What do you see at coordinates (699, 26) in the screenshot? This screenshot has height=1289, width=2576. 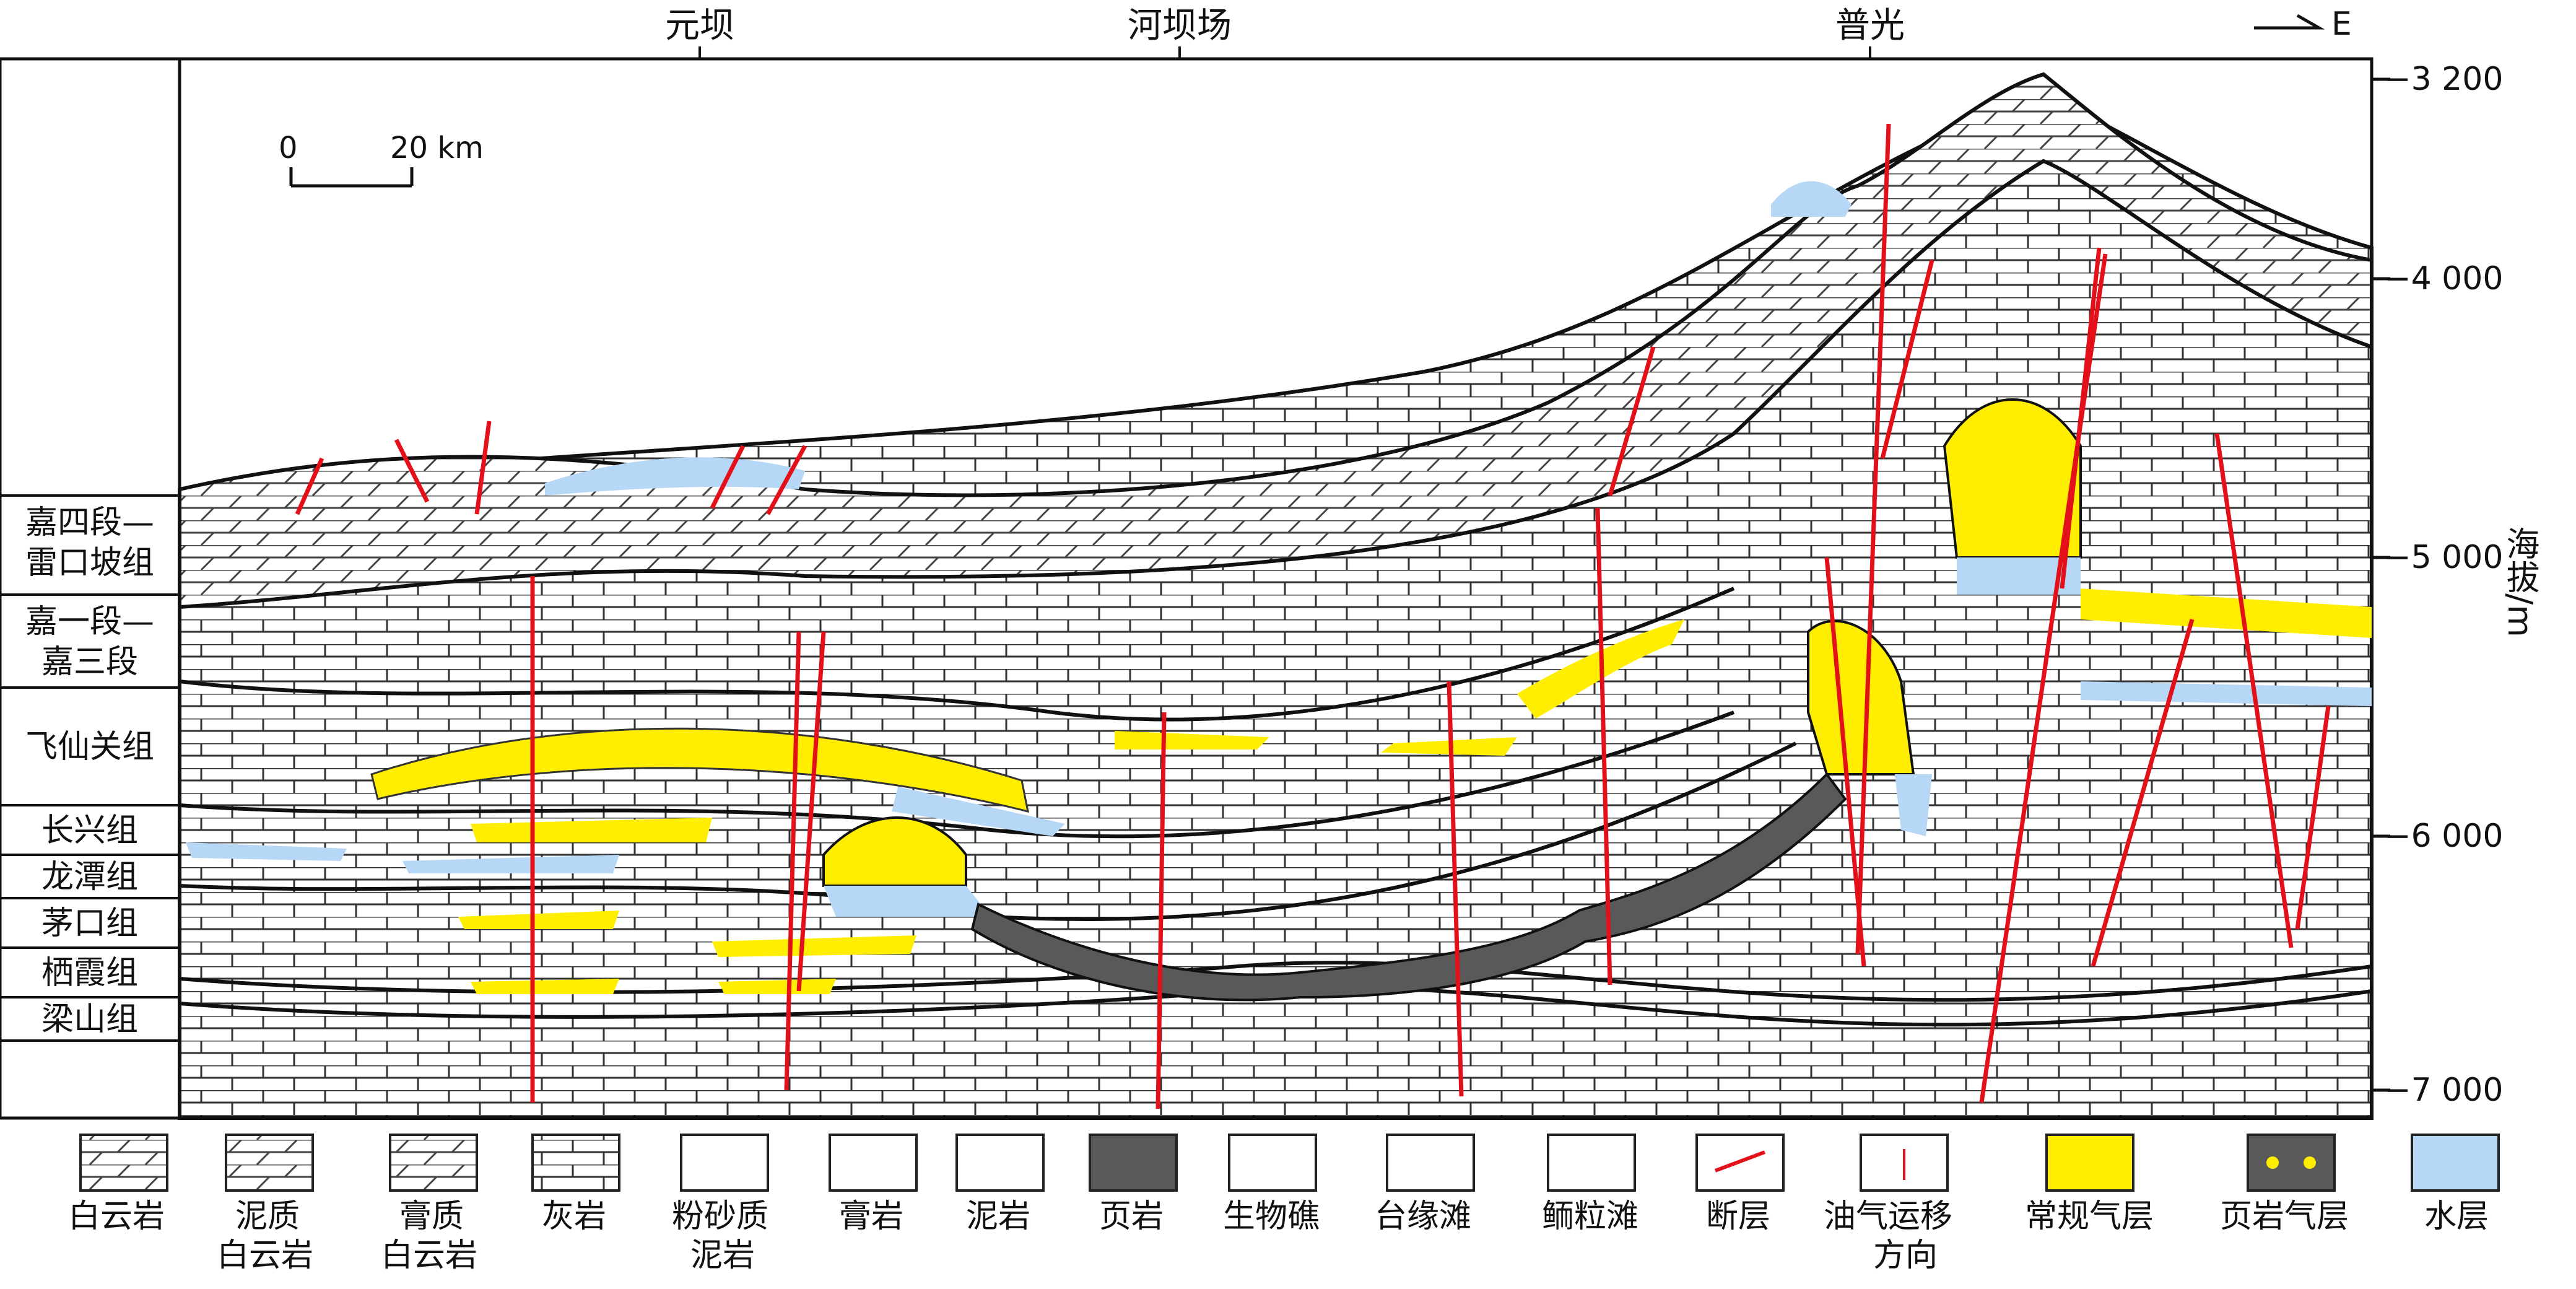 I see `location-yuanba: 元坝` at bounding box center [699, 26].